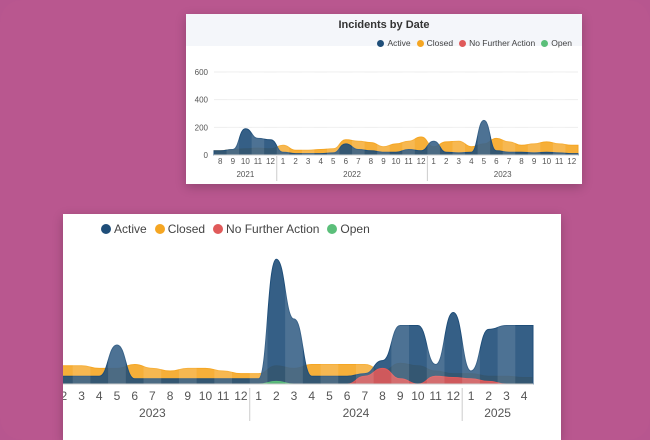 The height and width of the screenshot is (440, 650). I want to click on year-label: 2021, so click(245, 174).